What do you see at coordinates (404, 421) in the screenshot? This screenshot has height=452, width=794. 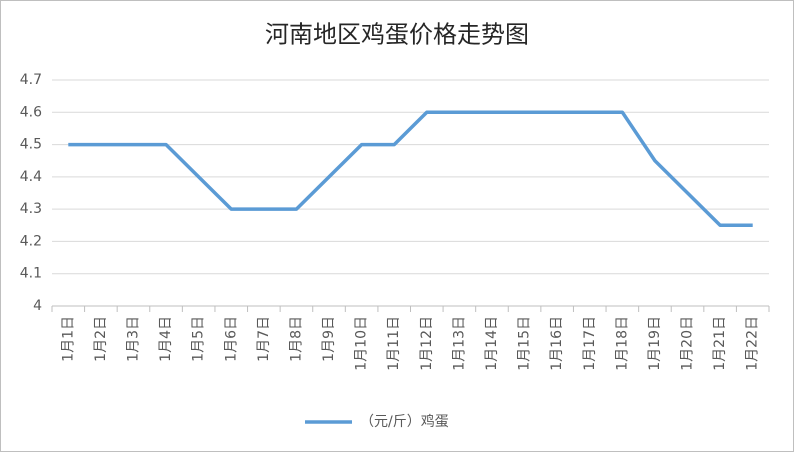 I see `legend-label: （元/斤）鸡蛋` at bounding box center [404, 421].